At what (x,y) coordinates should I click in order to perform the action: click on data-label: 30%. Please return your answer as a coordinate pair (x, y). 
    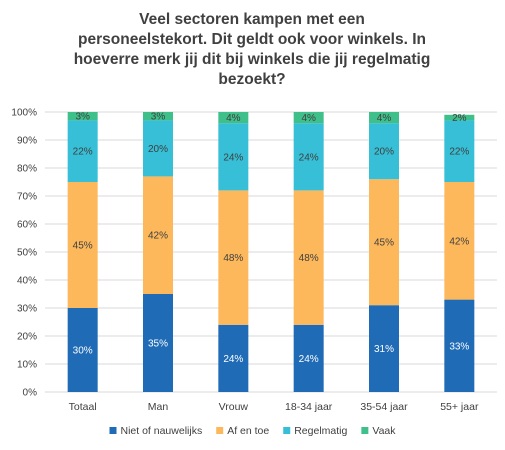
    Looking at the image, I should click on (83, 351).